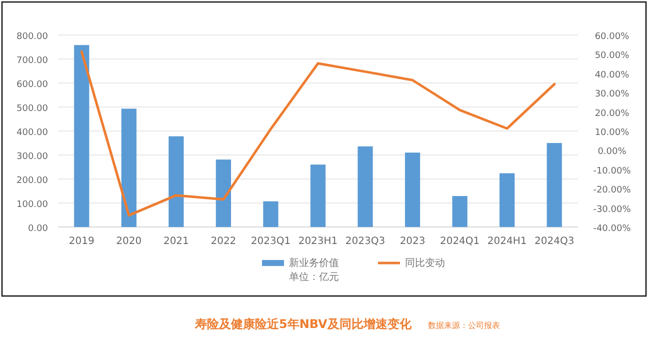 Image resolution: width=650 pixels, height=346 pixels. Describe the element at coordinates (612, 191) in the screenshot. I see `y2-tick-label: -20.00%` at that location.